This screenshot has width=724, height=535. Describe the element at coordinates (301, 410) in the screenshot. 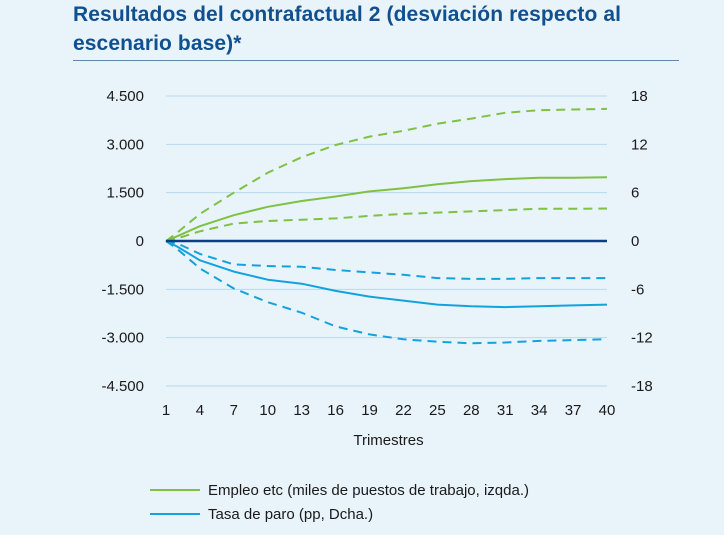

I see `x-tick-label: 13` at that location.